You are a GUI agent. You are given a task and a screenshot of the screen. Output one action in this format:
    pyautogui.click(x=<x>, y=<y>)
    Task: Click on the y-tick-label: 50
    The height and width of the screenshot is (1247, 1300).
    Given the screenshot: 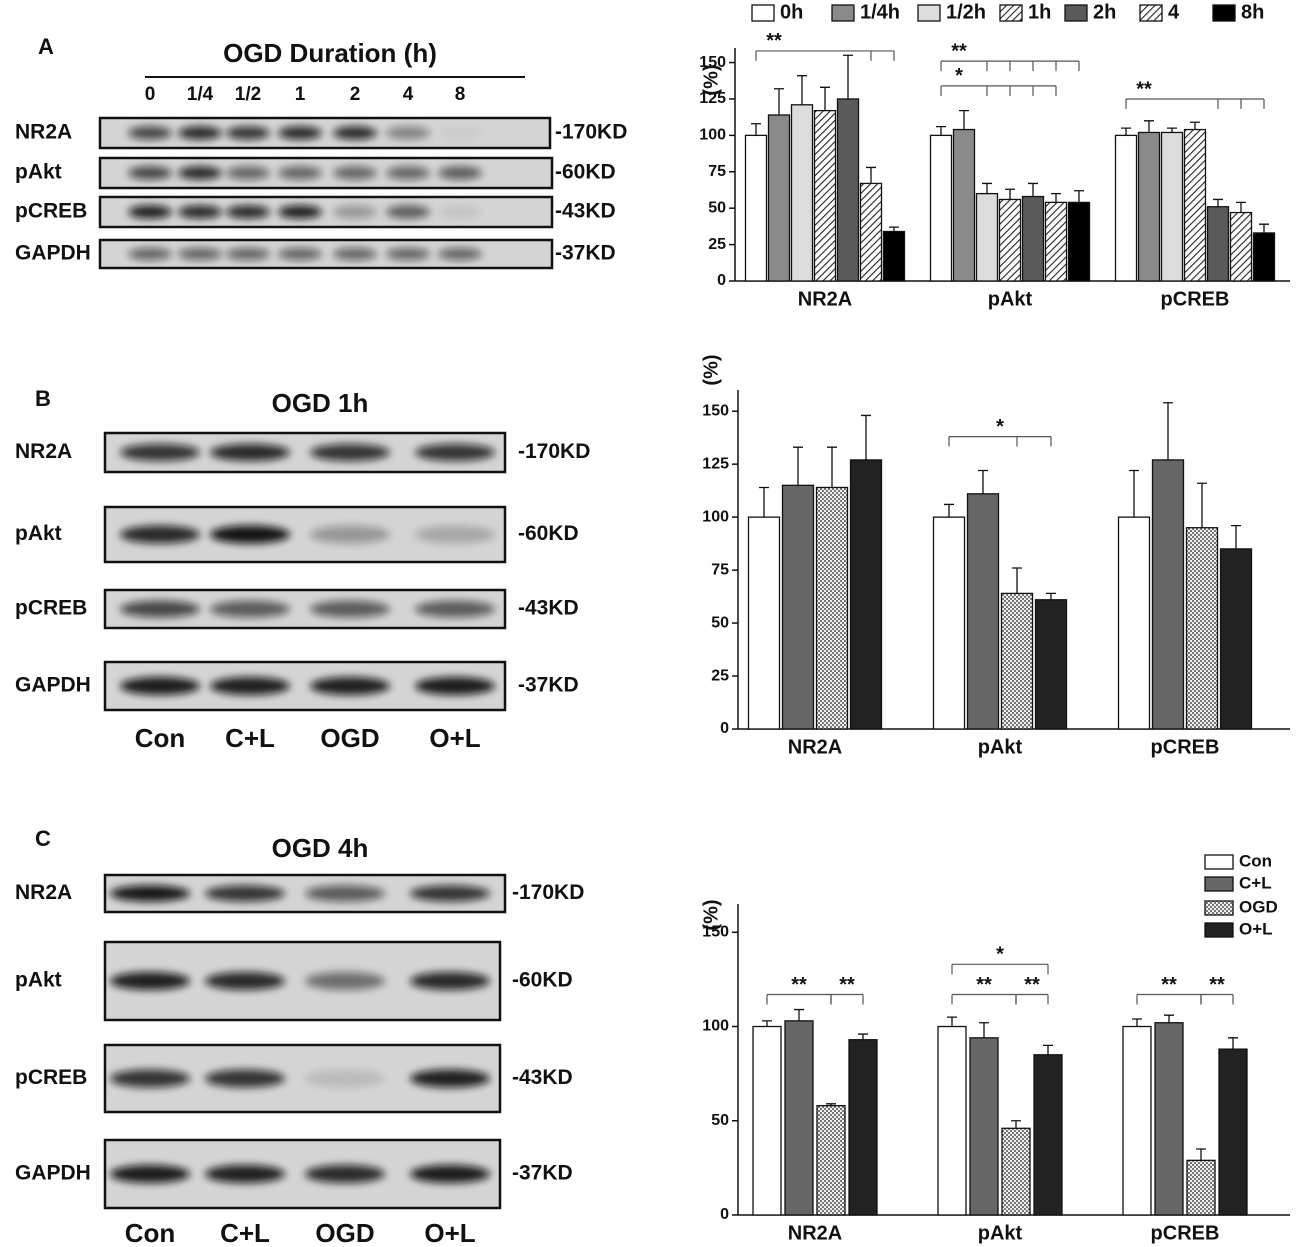 What is the action you would take?
    pyautogui.click(x=720, y=622)
    